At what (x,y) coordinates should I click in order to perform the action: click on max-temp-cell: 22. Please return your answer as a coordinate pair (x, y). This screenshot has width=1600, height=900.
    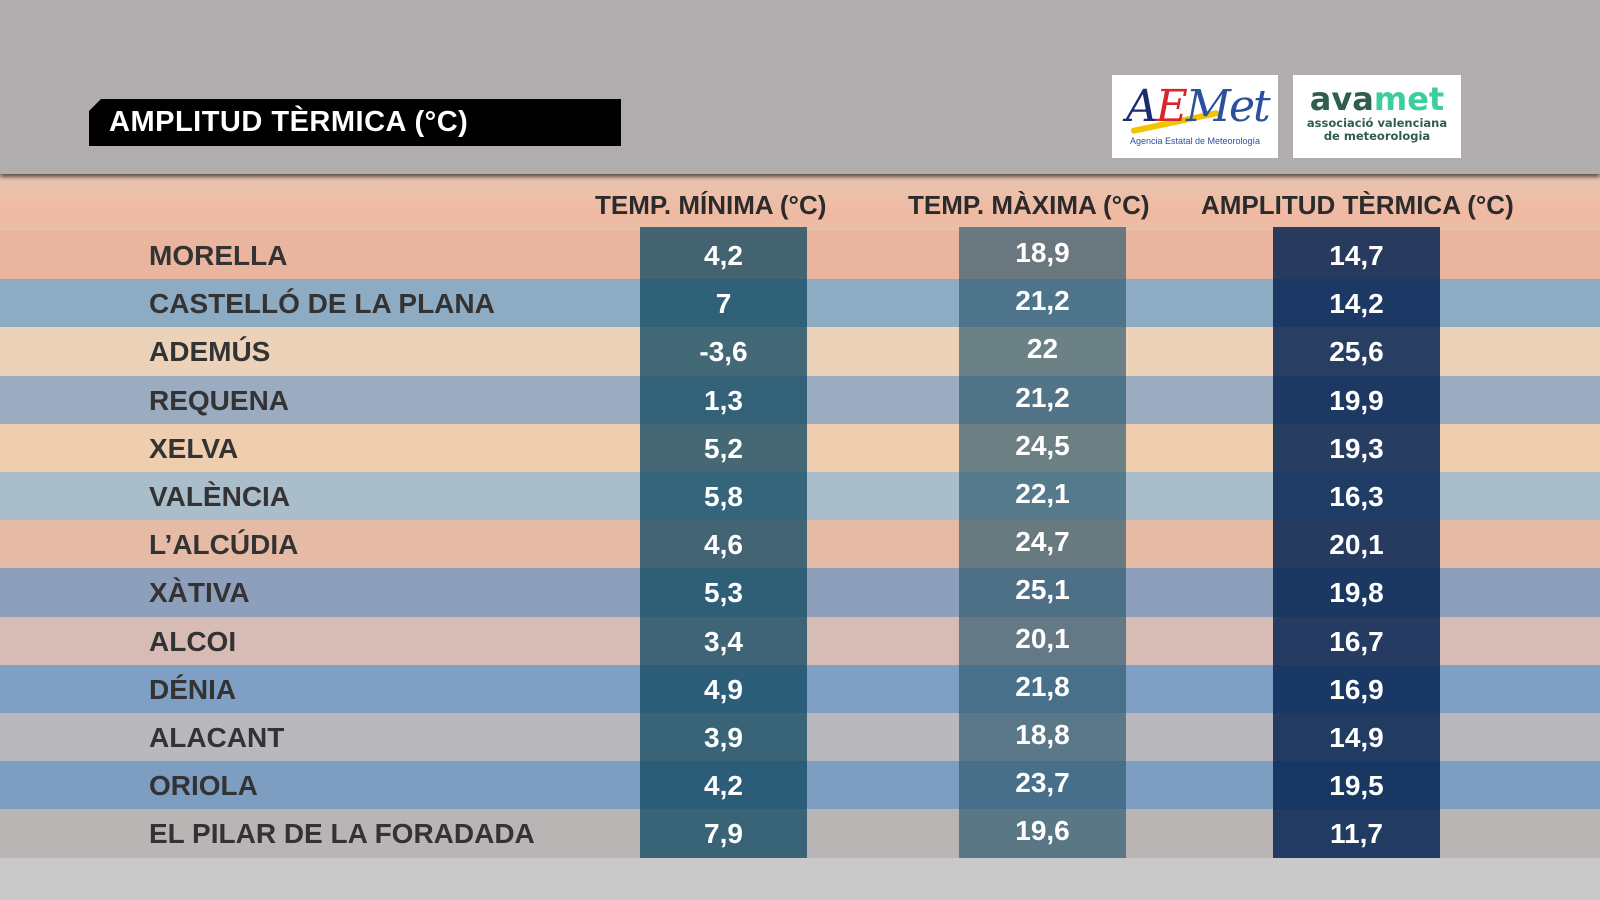
    Looking at the image, I should click on (1042, 351).